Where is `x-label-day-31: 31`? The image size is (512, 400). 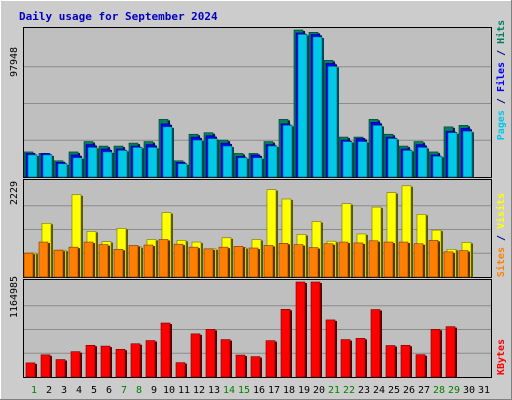
x-label-day-31: 31 is located at coordinates (484, 390).